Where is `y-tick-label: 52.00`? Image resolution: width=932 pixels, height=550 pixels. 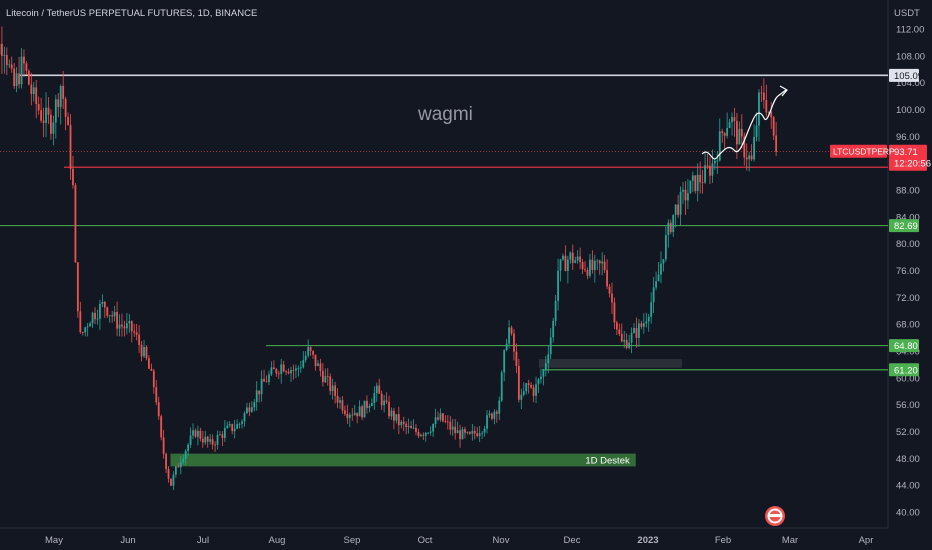
y-tick-label: 52.00 is located at coordinates (908, 432).